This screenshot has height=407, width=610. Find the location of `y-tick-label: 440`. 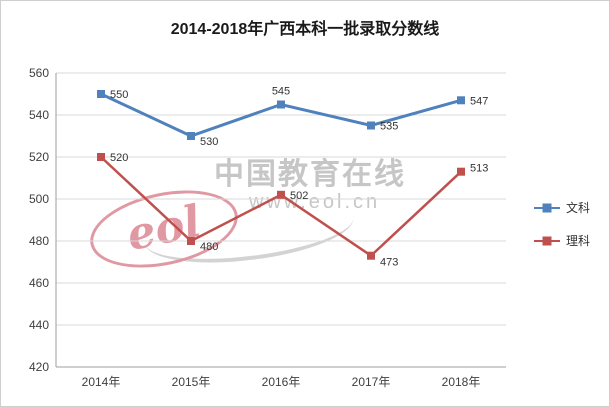

y-tick-label: 440 is located at coordinates (39, 325).